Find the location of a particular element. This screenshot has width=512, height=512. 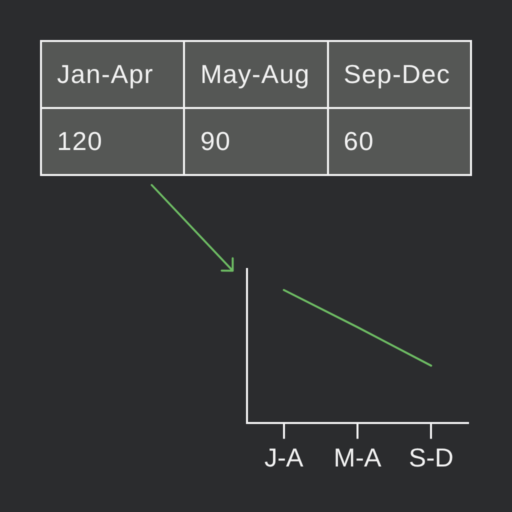

category-label: Jan-Apr is located at coordinates (113, 74).